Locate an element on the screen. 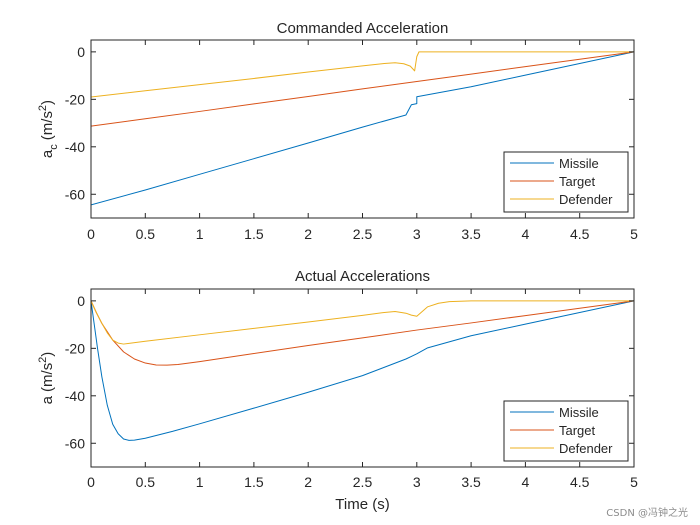 The width and height of the screenshot is (700, 525). x-axis-label: Time (s) is located at coordinates (362, 504).